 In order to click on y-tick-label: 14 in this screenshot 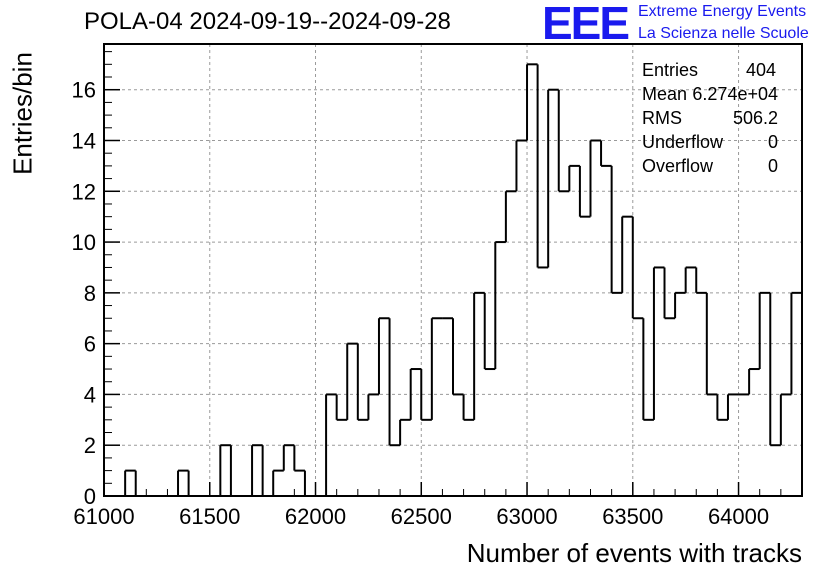, I will do `click(84, 140)`.